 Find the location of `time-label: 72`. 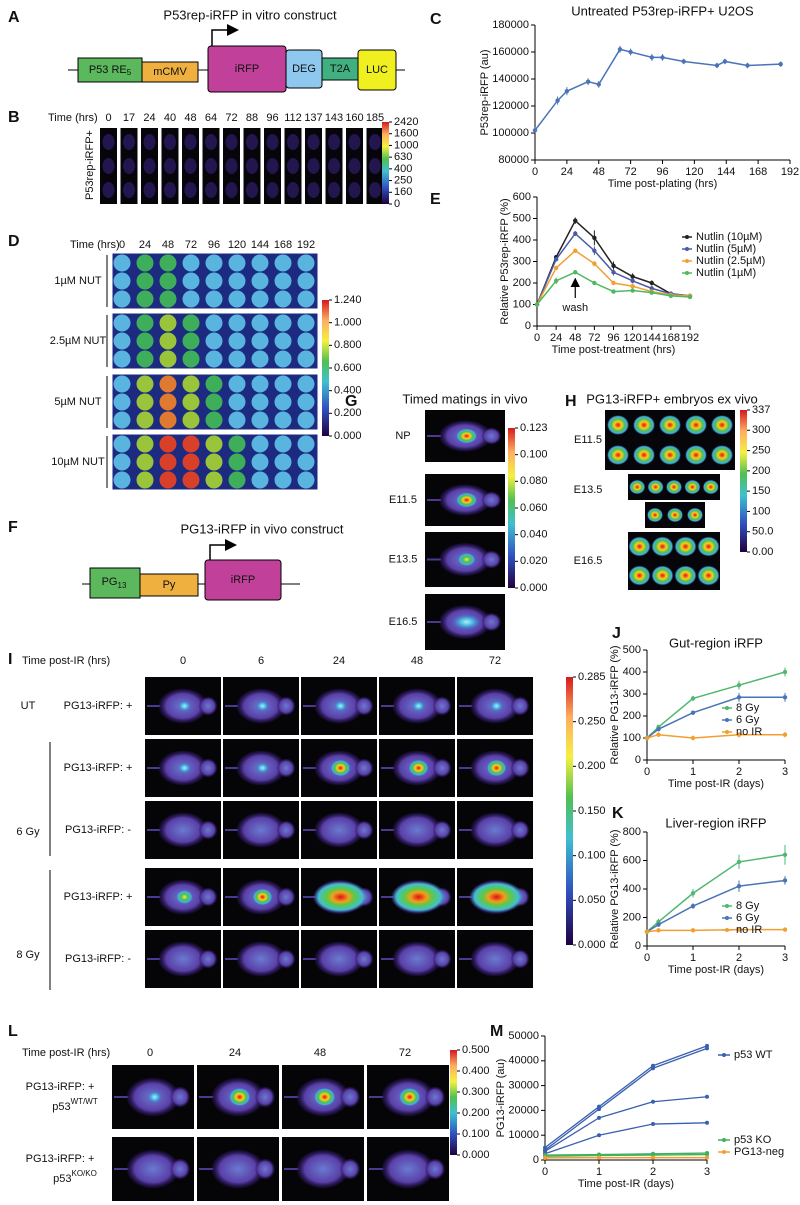

time-label: 72 is located at coordinates (191, 245).